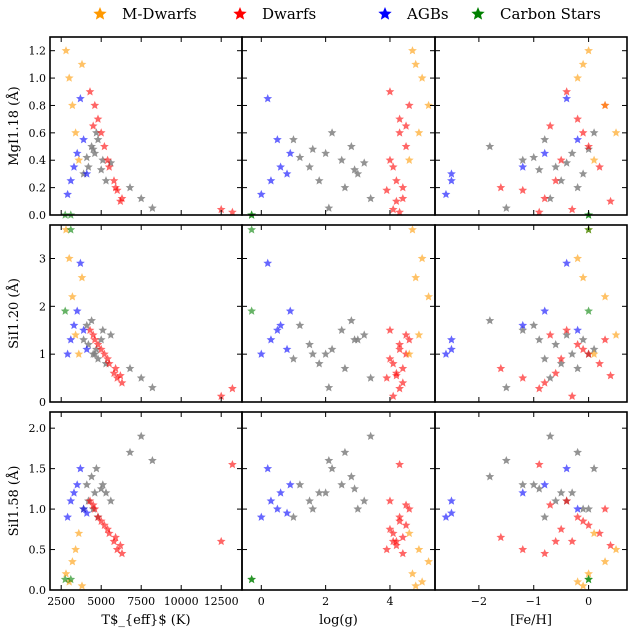 This screenshot has height=634, width=634. Describe the element at coordinates (38, 160) in the screenshot. I see `y-tick-label: 0.4` at that location.